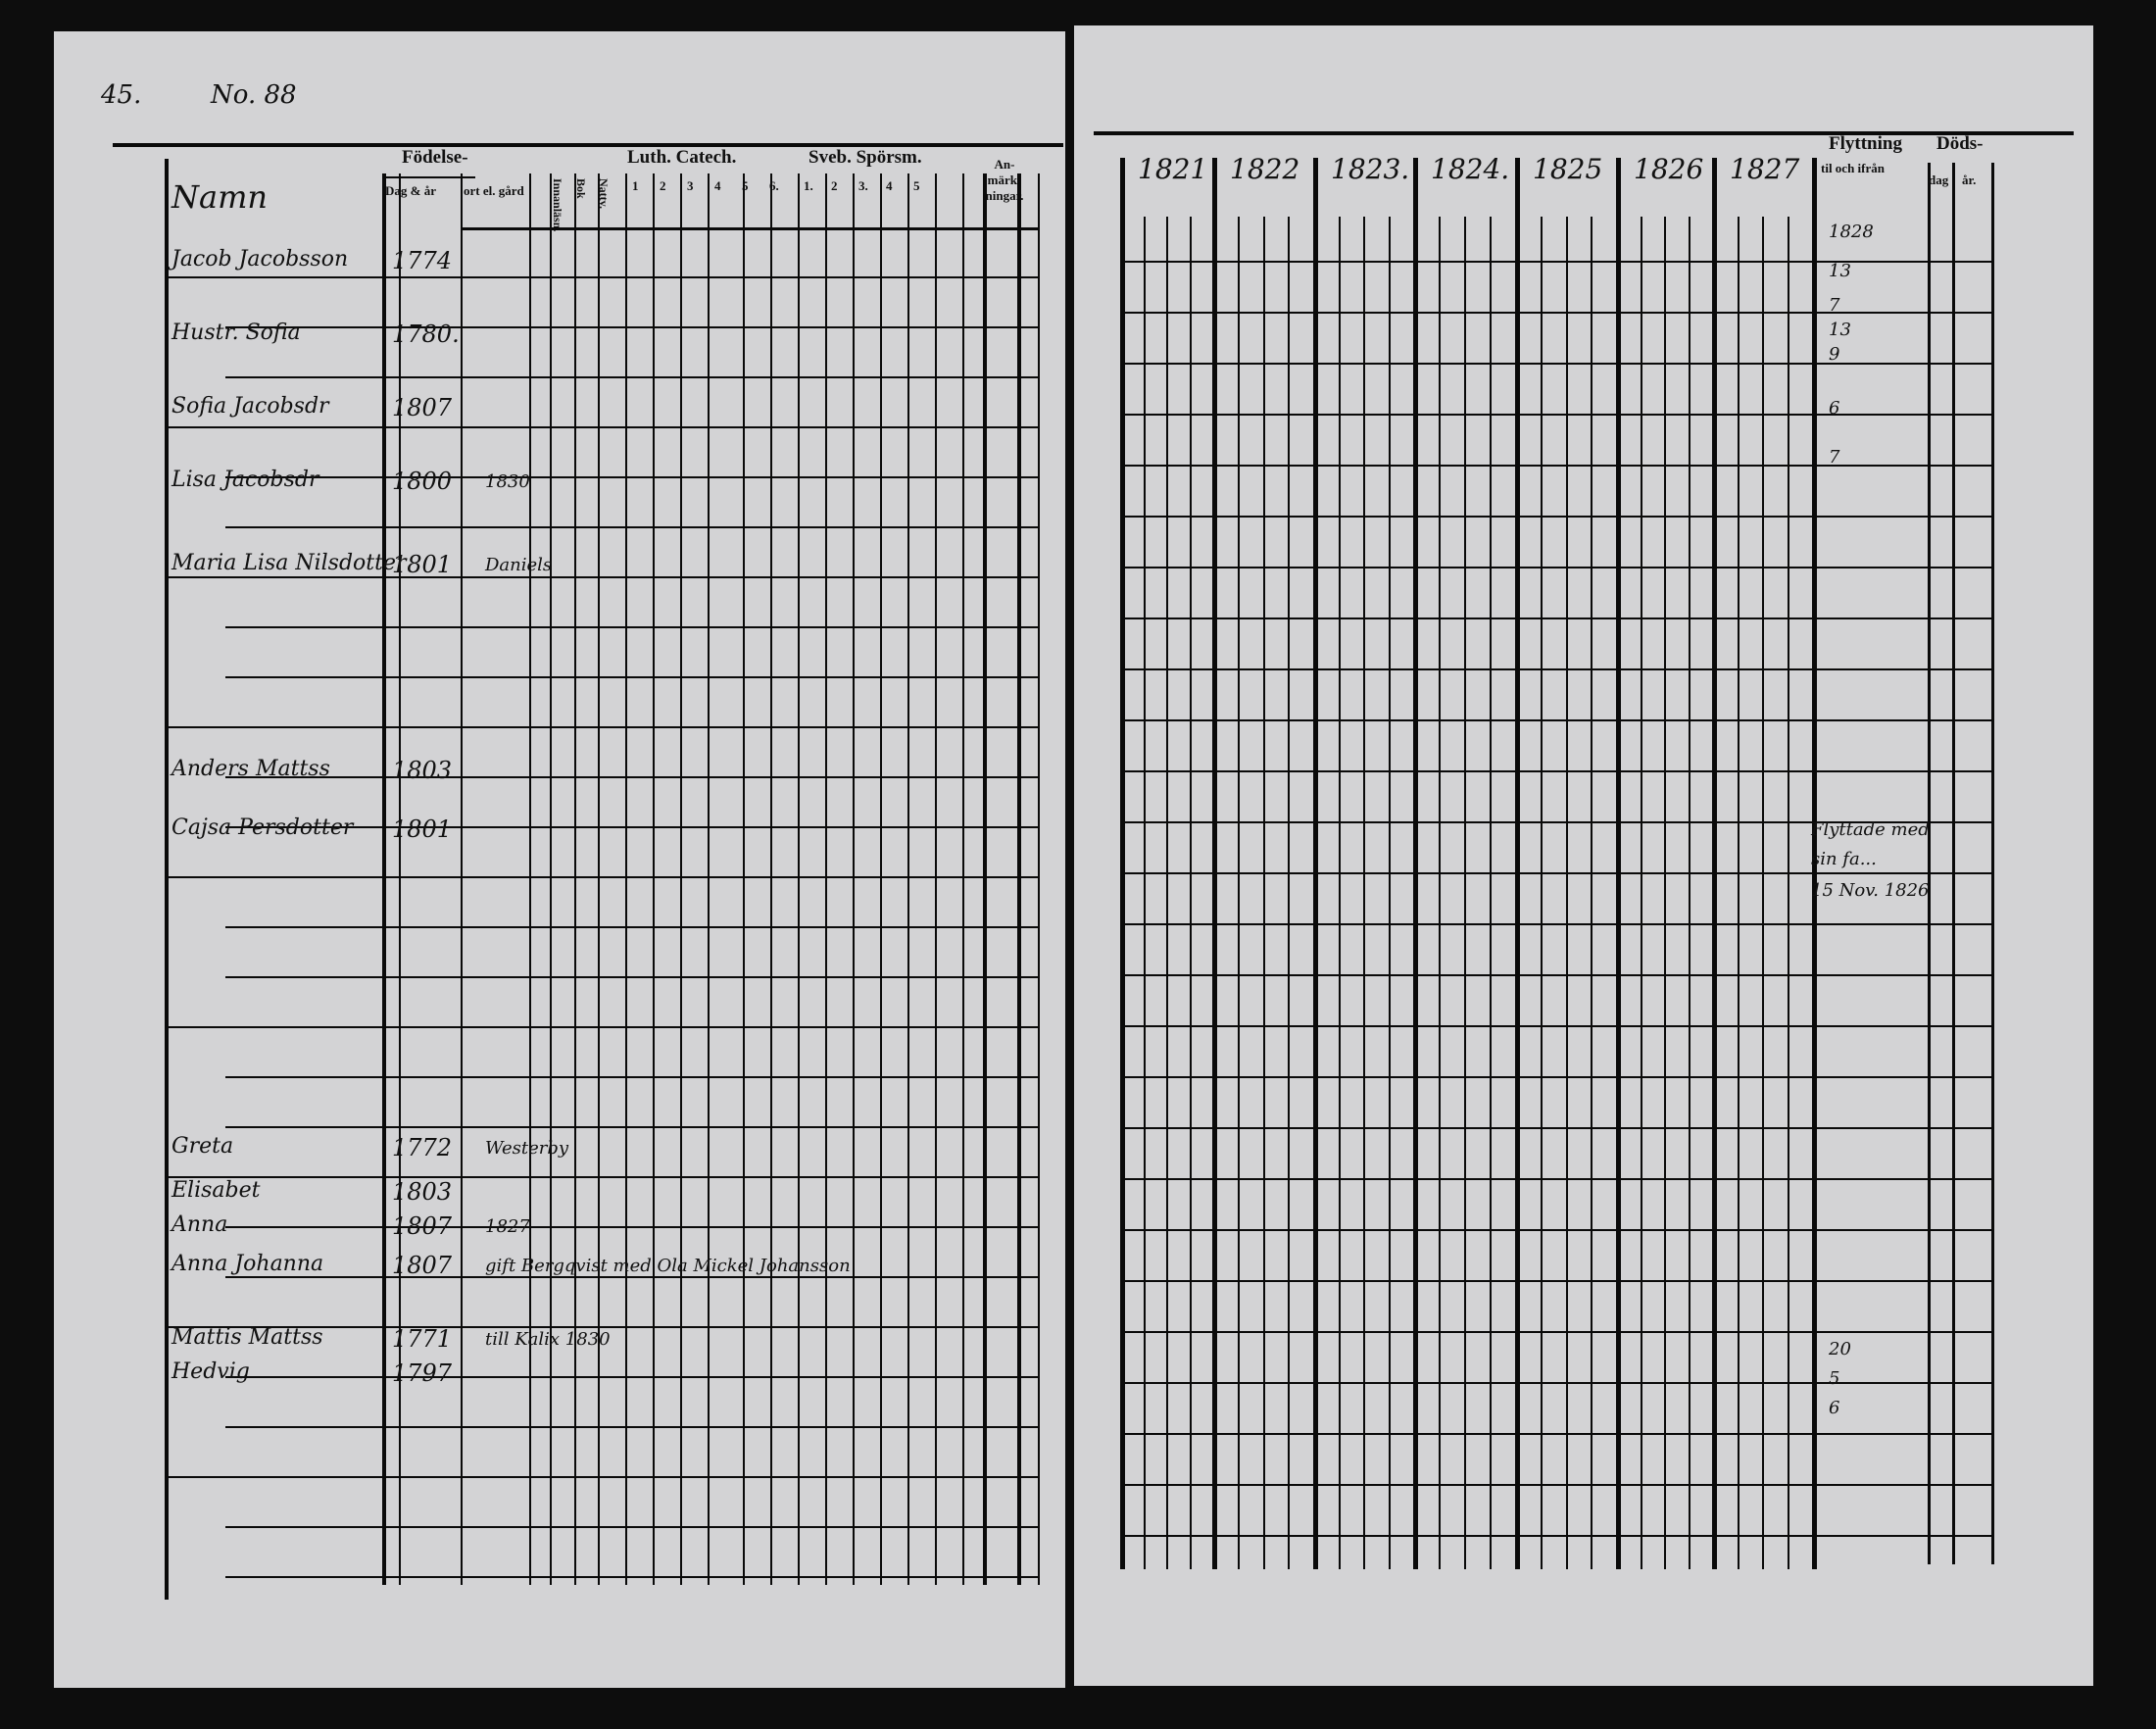 The image size is (2156, 1729). What do you see at coordinates (635, 185) in the screenshot?
I see `luth-col-header: 1` at bounding box center [635, 185].